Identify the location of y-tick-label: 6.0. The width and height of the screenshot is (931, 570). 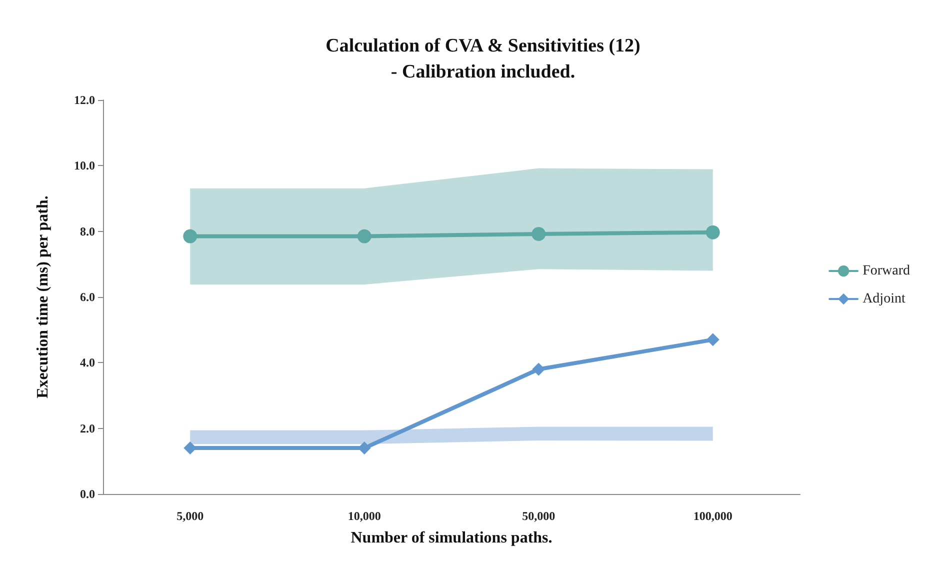
(87, 297).